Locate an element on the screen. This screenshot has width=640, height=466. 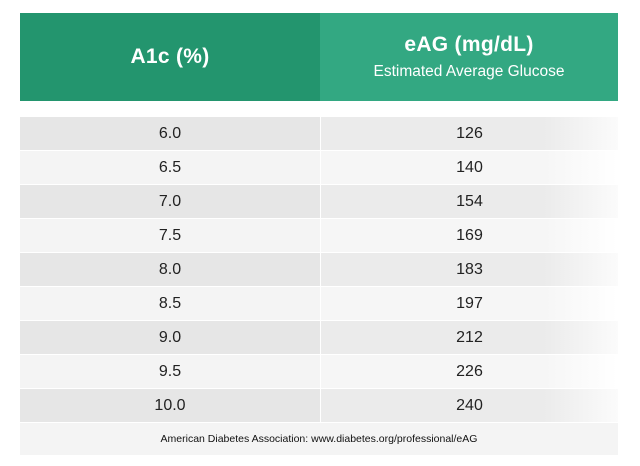
eag-value-cell: 240 is located at coordinates (469, 405).